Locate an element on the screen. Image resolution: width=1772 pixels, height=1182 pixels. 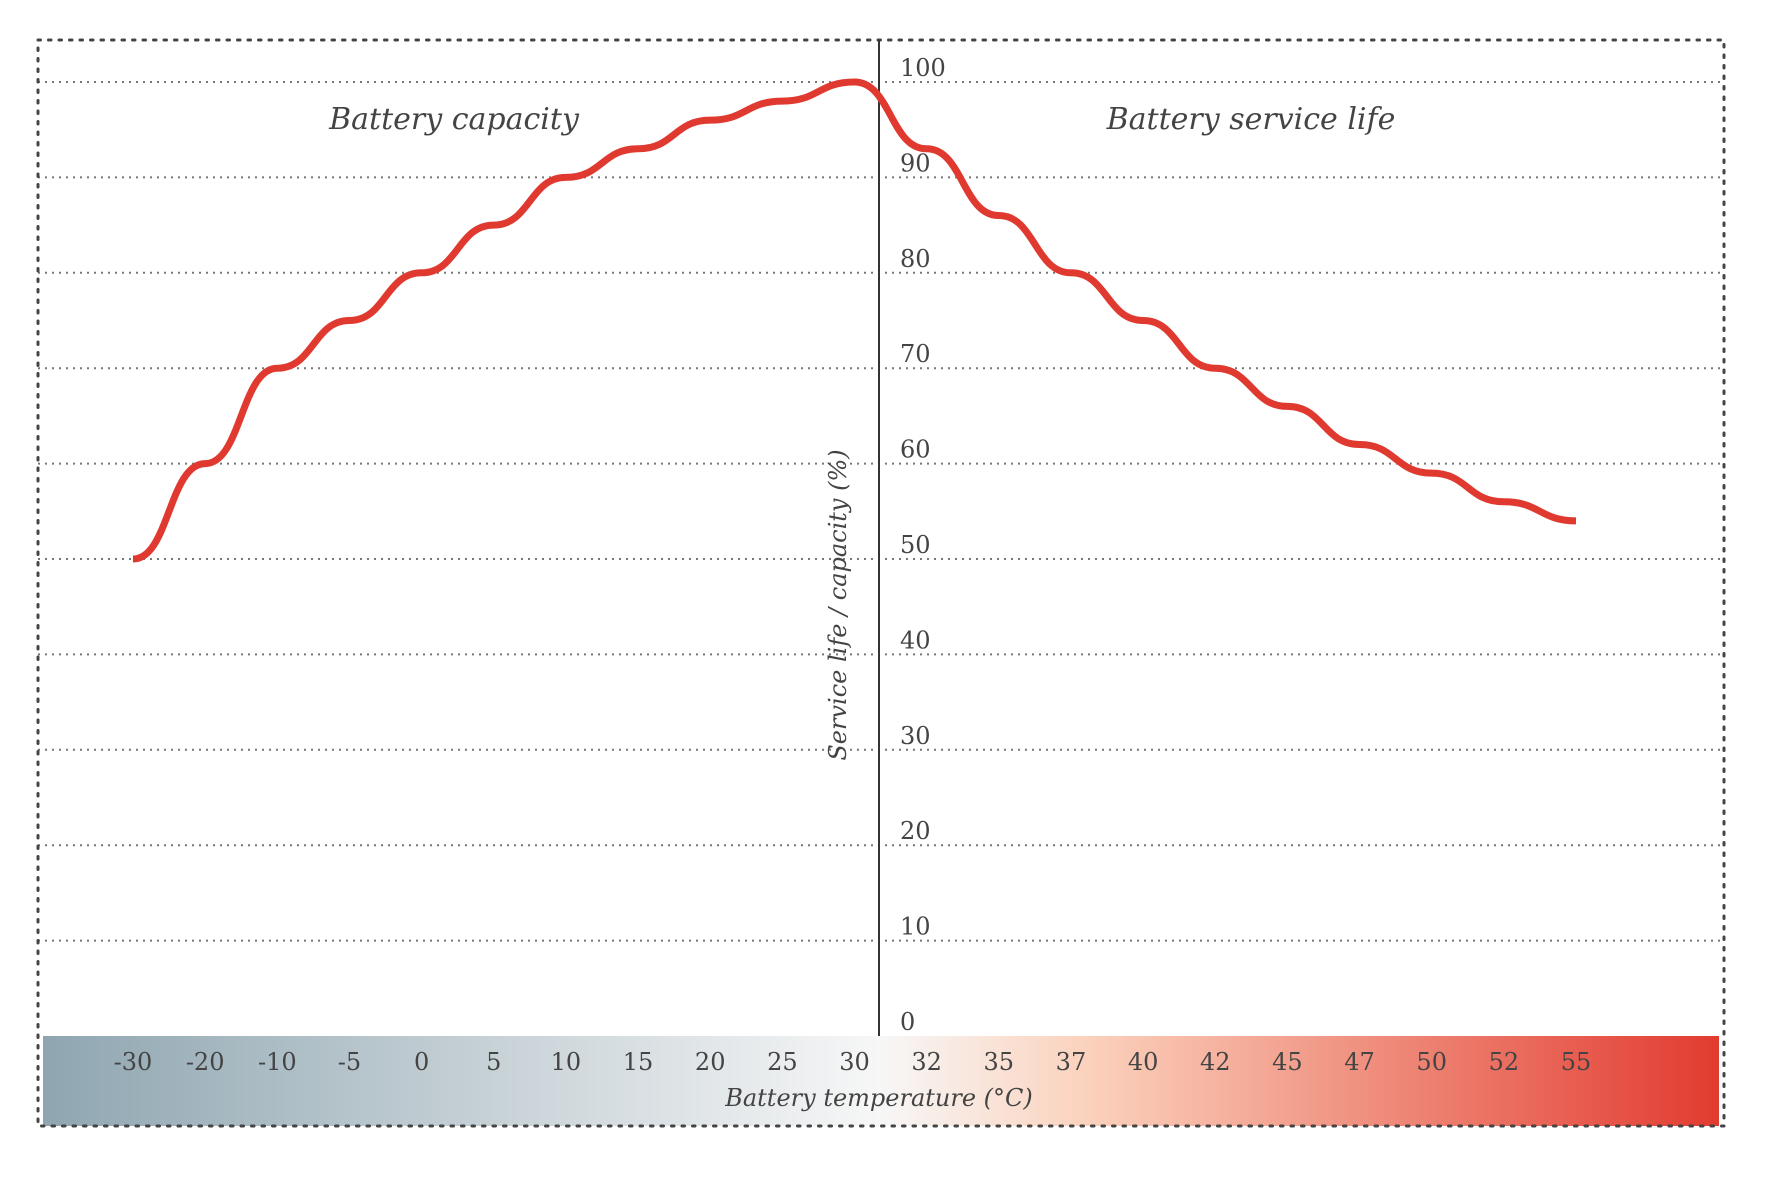
y-tick-label: 20 is located at coordinates (915, 831).